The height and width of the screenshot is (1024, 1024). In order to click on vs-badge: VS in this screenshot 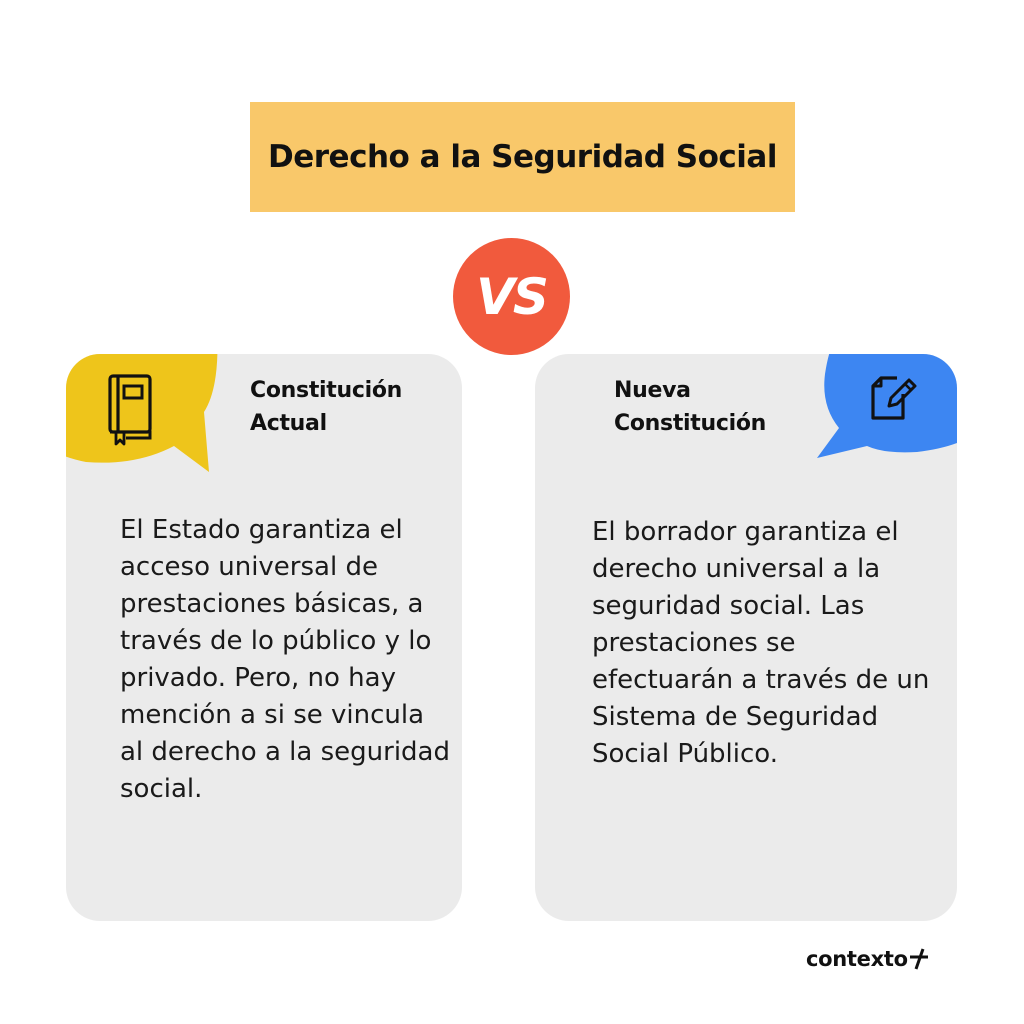, I will do `click(511, 296)`.